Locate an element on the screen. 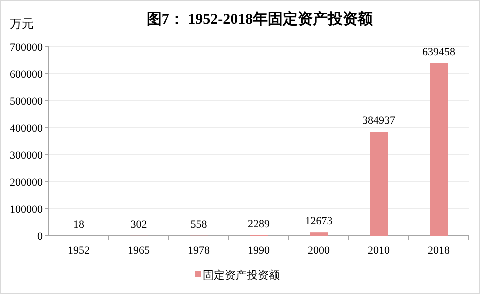  x-tick-label: 1952 is located at coordinates (79, 251).